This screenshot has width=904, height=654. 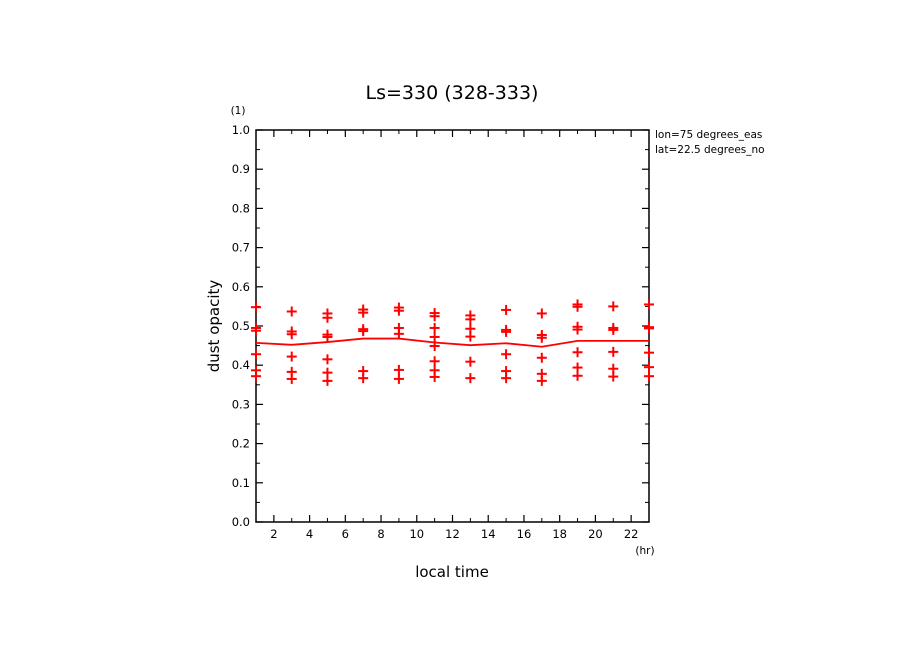 I want to click on annotation-lat: lat=22.5 degrees_no, so click(x=710, y=150).